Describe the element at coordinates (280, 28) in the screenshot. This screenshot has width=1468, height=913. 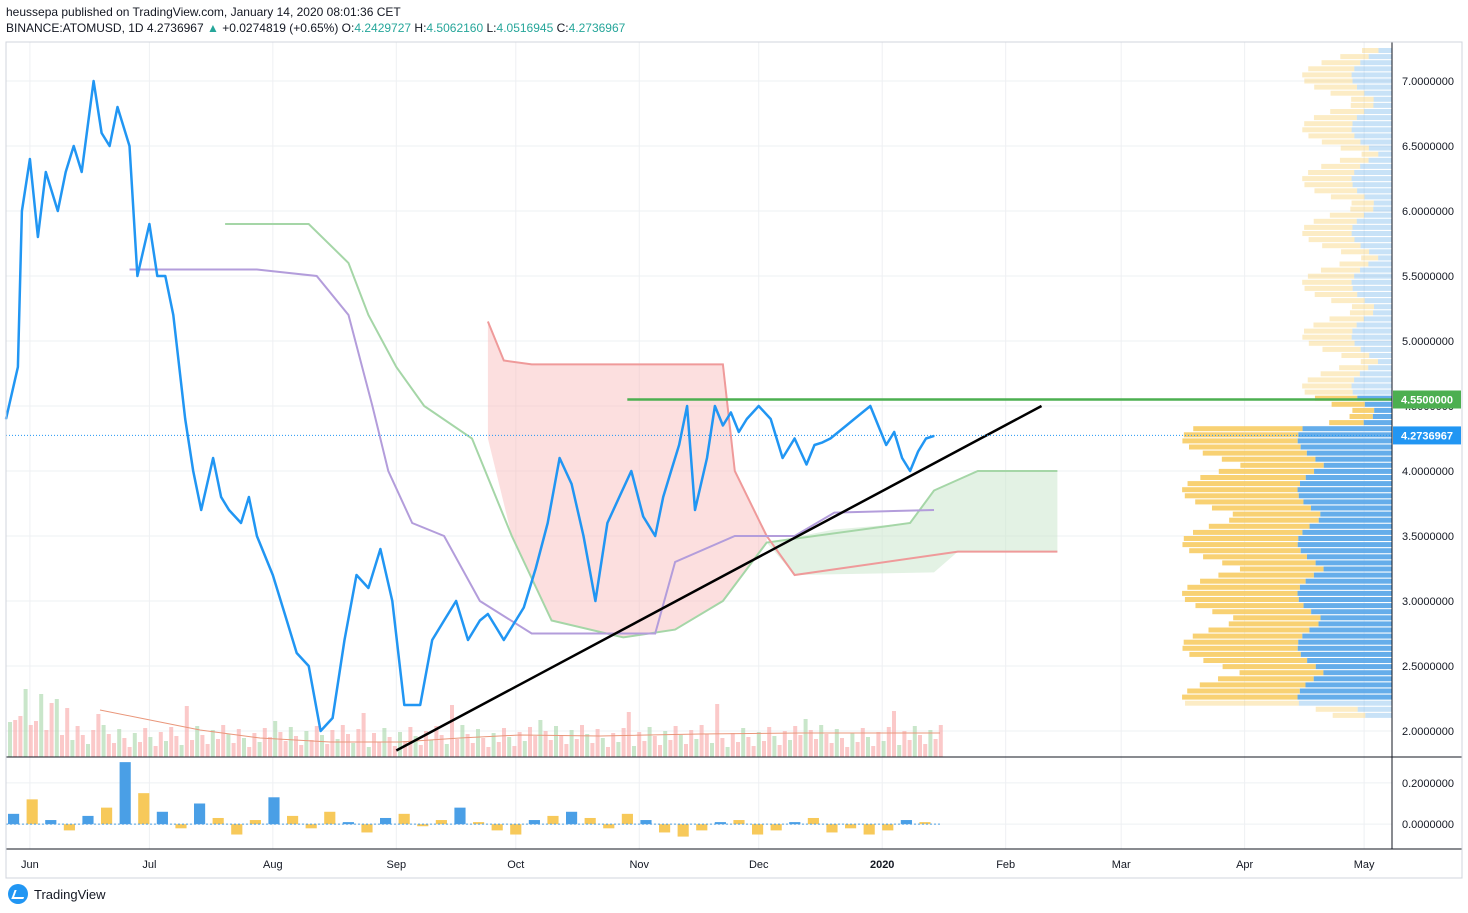
I see `price-change: +0.0274819 (+0.65%)` at that location.